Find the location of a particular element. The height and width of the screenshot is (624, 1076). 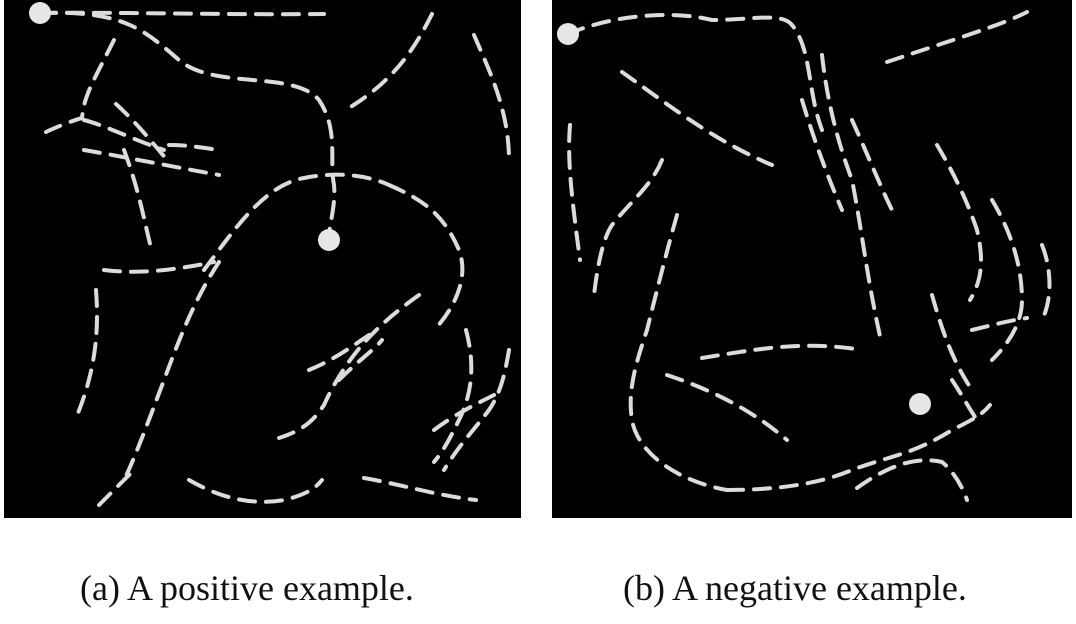

caption-positive-example: (a) A positive example. is located at coordinates (247, 588).